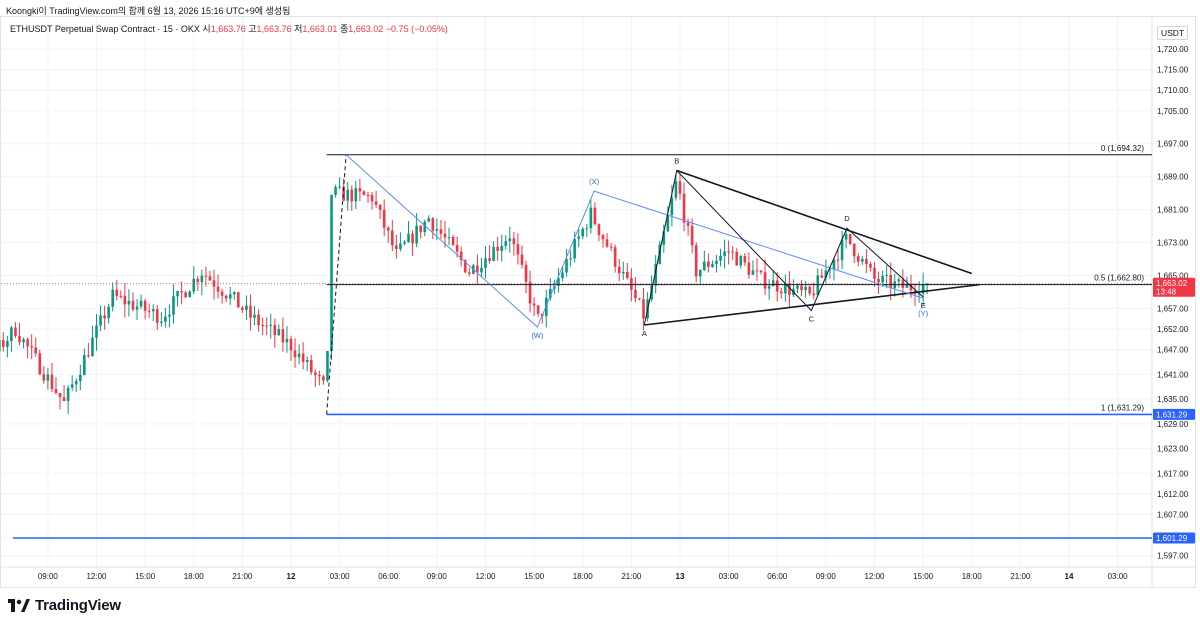  What do you see at coordinates (1069, 576) in the screenshot?
I see `time-tick-label: 14` at bounding box center [1069, 576].